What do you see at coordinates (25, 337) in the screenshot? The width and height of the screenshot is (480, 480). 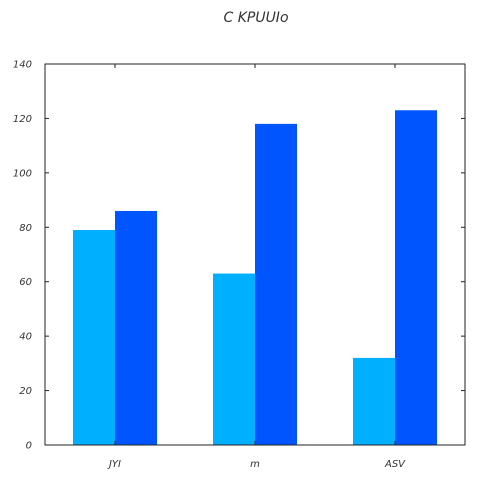 I see `y-tick-label: 40` at bounding box center [25, 337].